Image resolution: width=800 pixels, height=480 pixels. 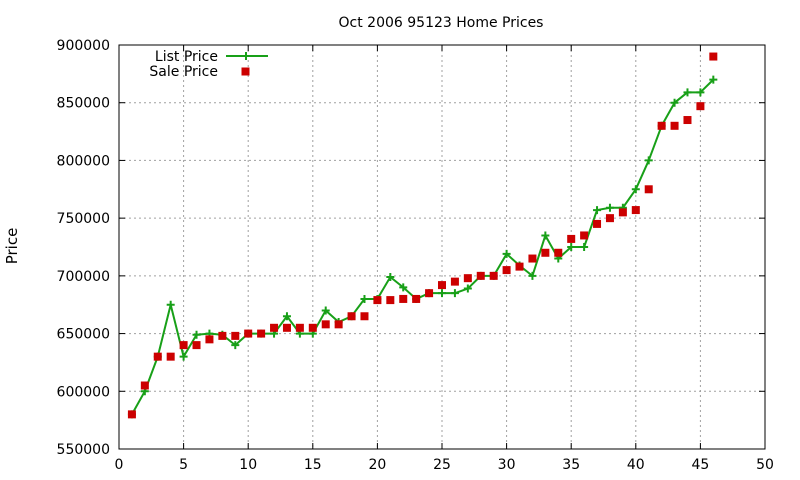 What do you see at coordinates (571, 465) in the screenshot?
I see `x-tick-label: 35` at bounding box center [571, 465].